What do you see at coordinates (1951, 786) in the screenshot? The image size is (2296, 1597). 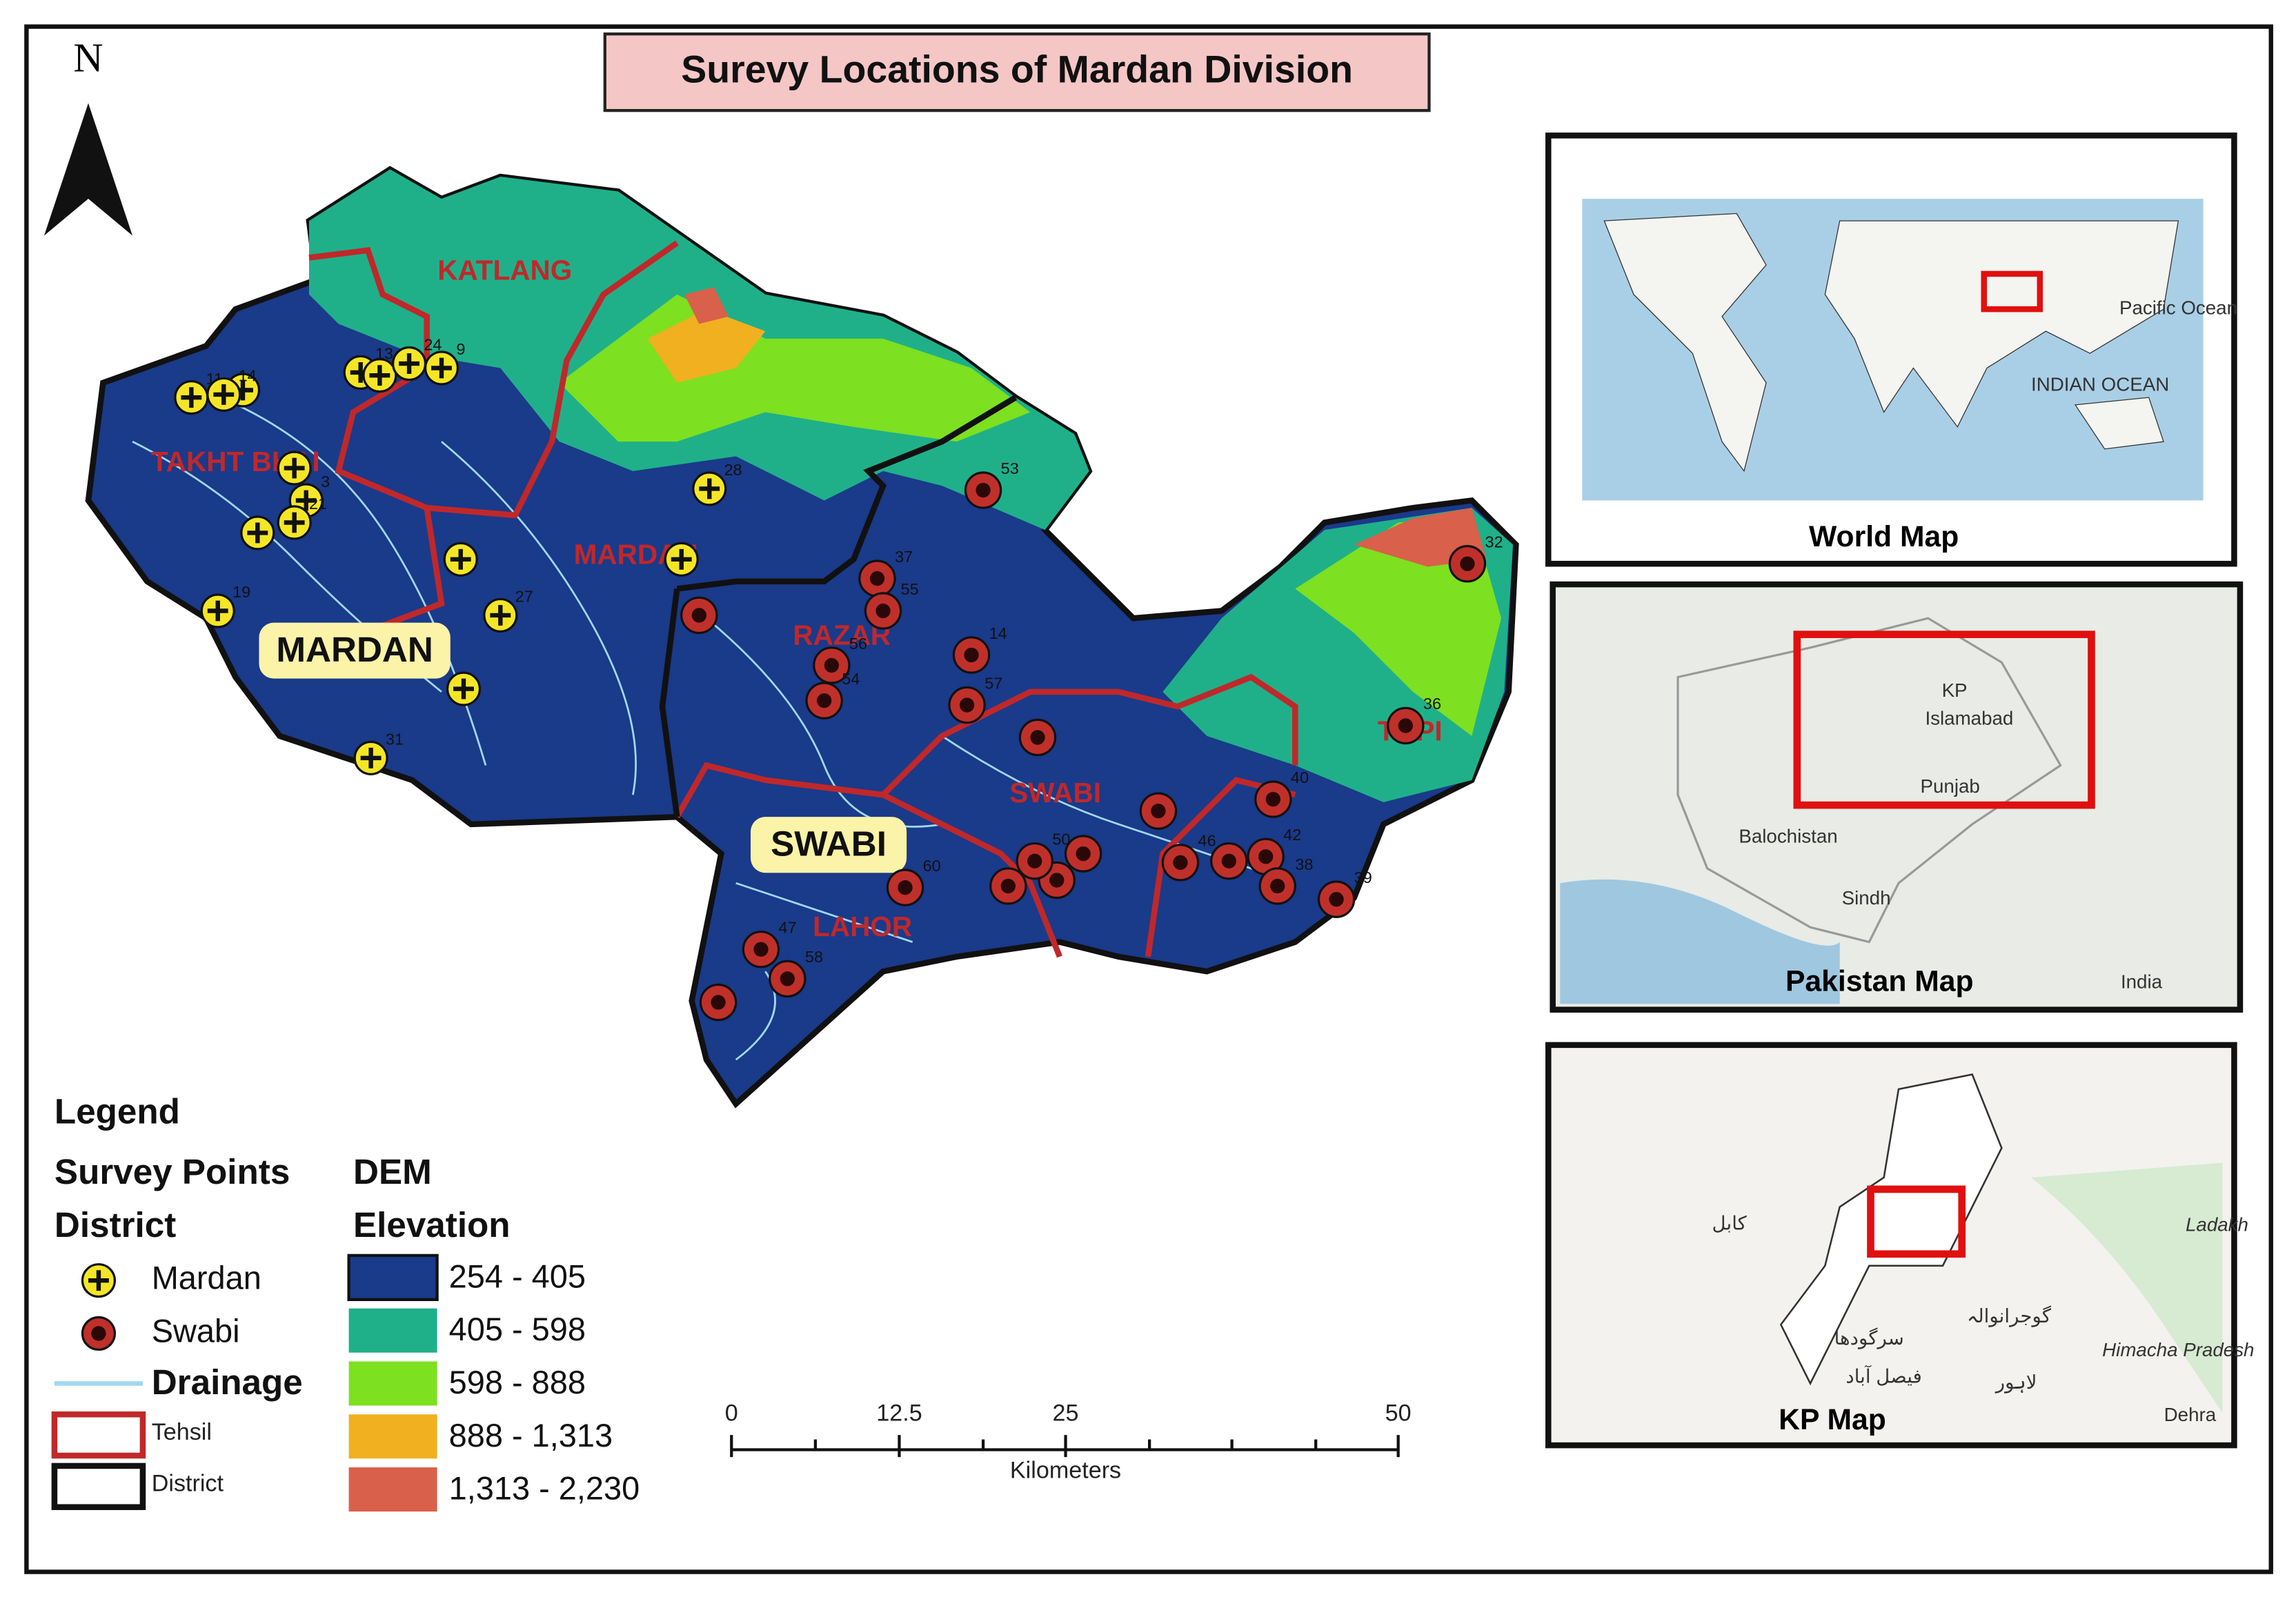 I see `inset-label: Punjab` at bounding box center [1951, 786].